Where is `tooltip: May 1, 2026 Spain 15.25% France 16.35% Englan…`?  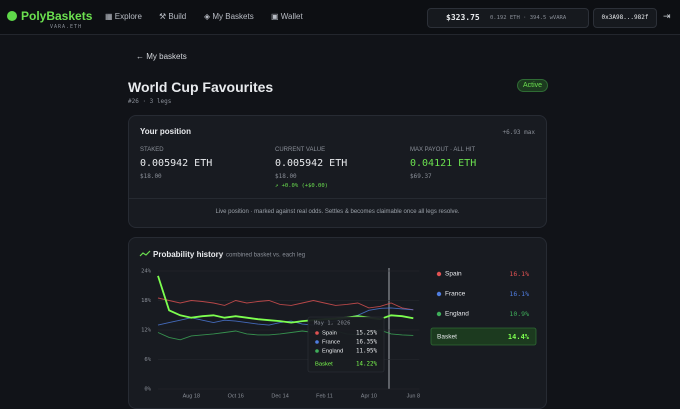 tooltip: May 1, 2026 Spain 15.25% France 16.35% Englan… is located at coordinates (346, 344).